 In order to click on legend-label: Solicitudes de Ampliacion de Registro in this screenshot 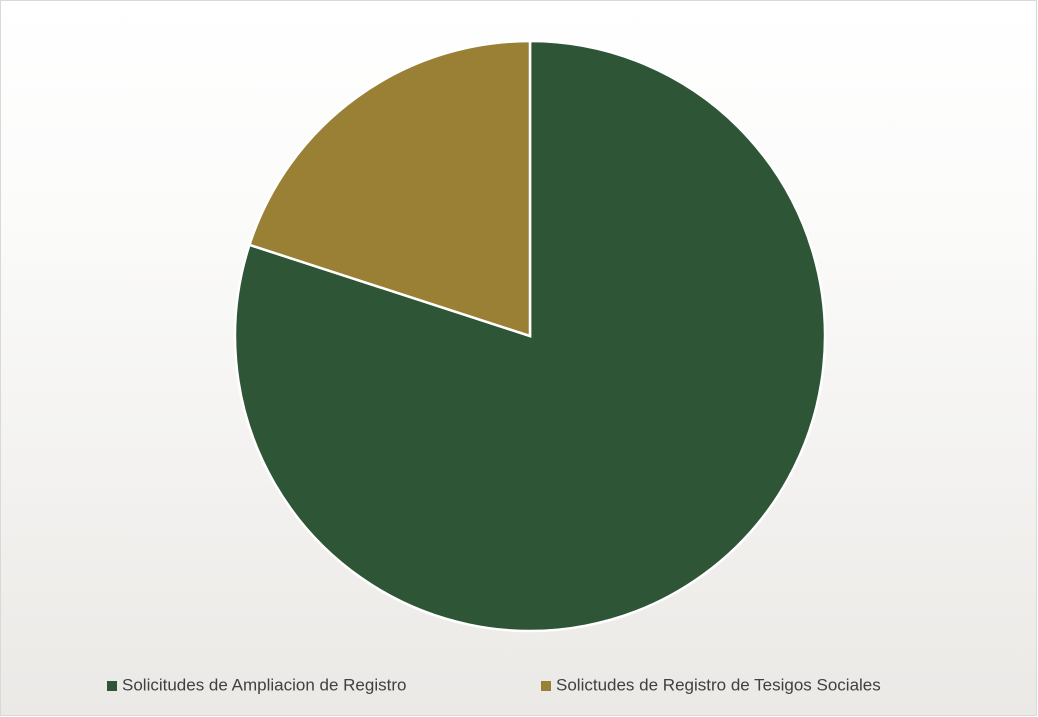, I will do `click(264, 684)`.